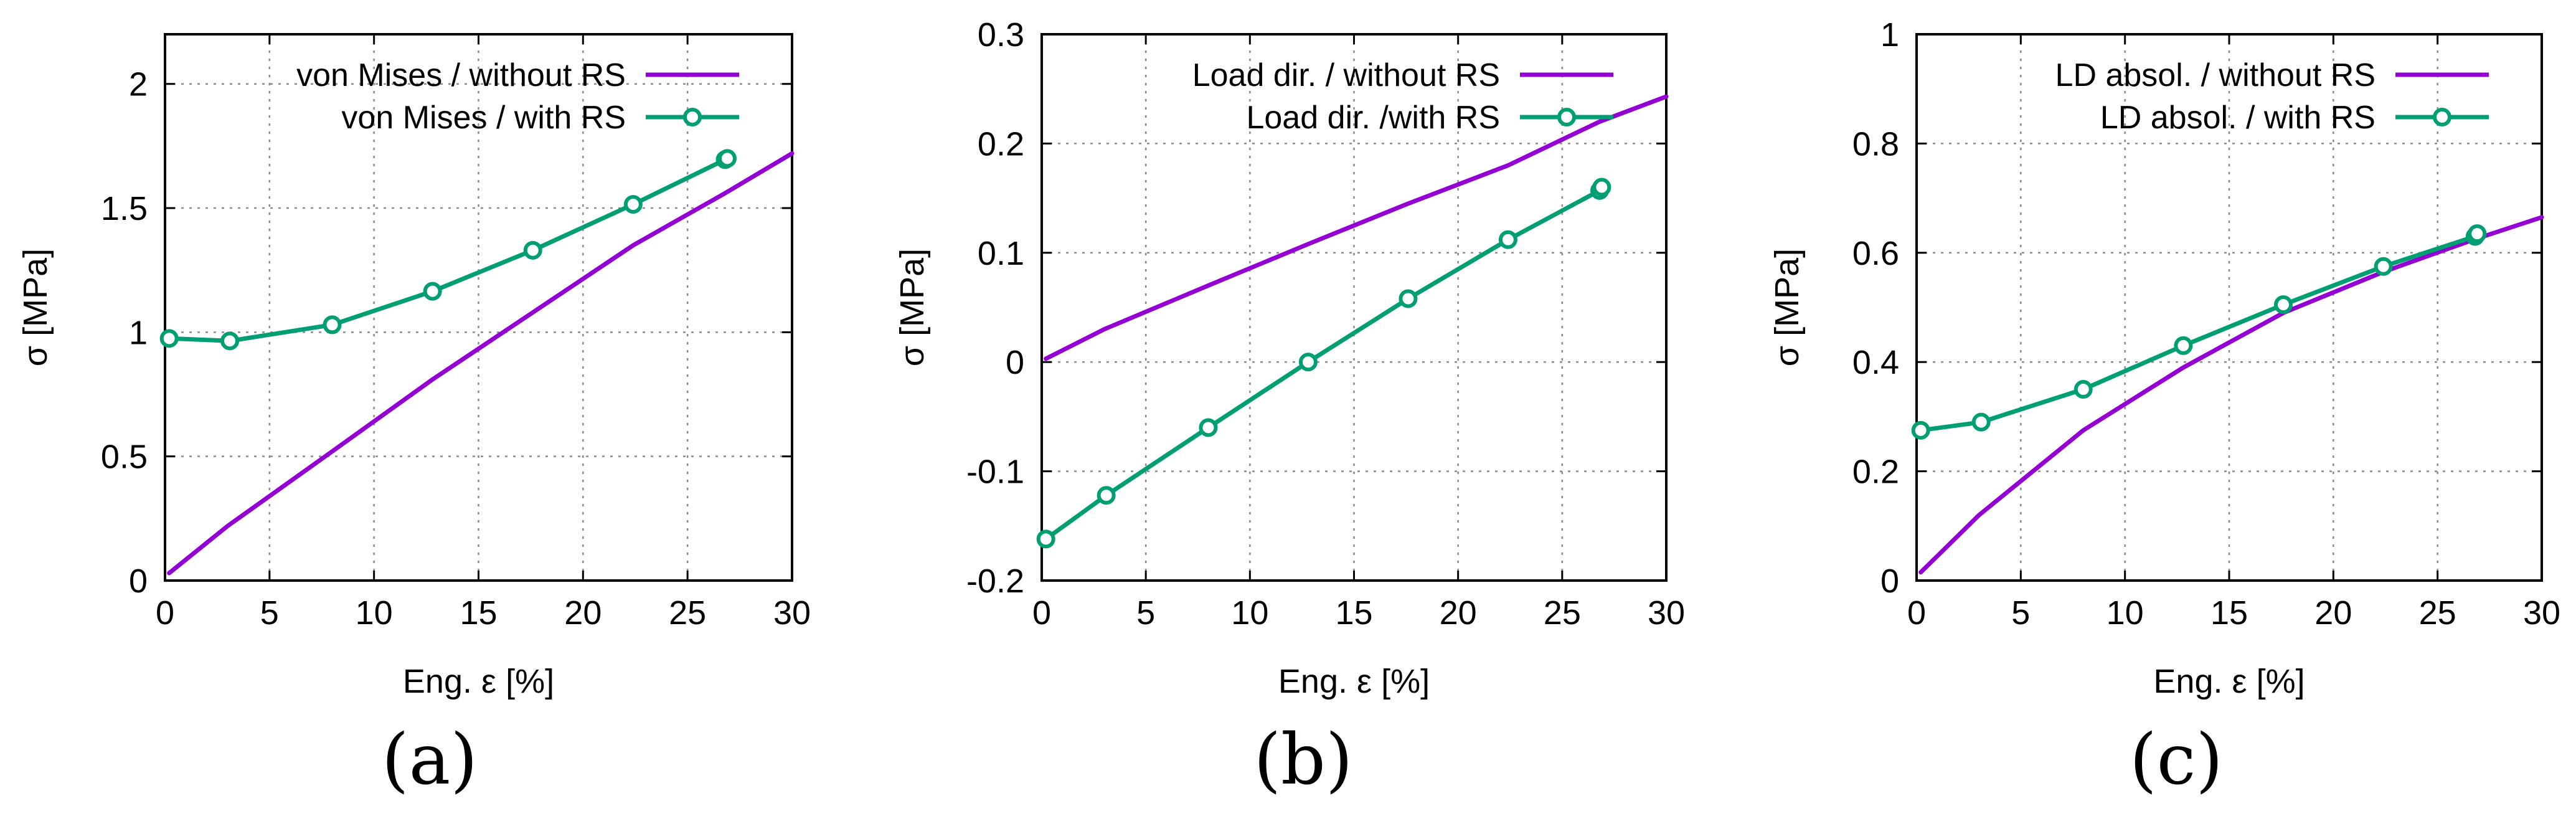 The image size is (2576, 816). I want to click on y-tick-label-1: -0.1, so click(995, 472).